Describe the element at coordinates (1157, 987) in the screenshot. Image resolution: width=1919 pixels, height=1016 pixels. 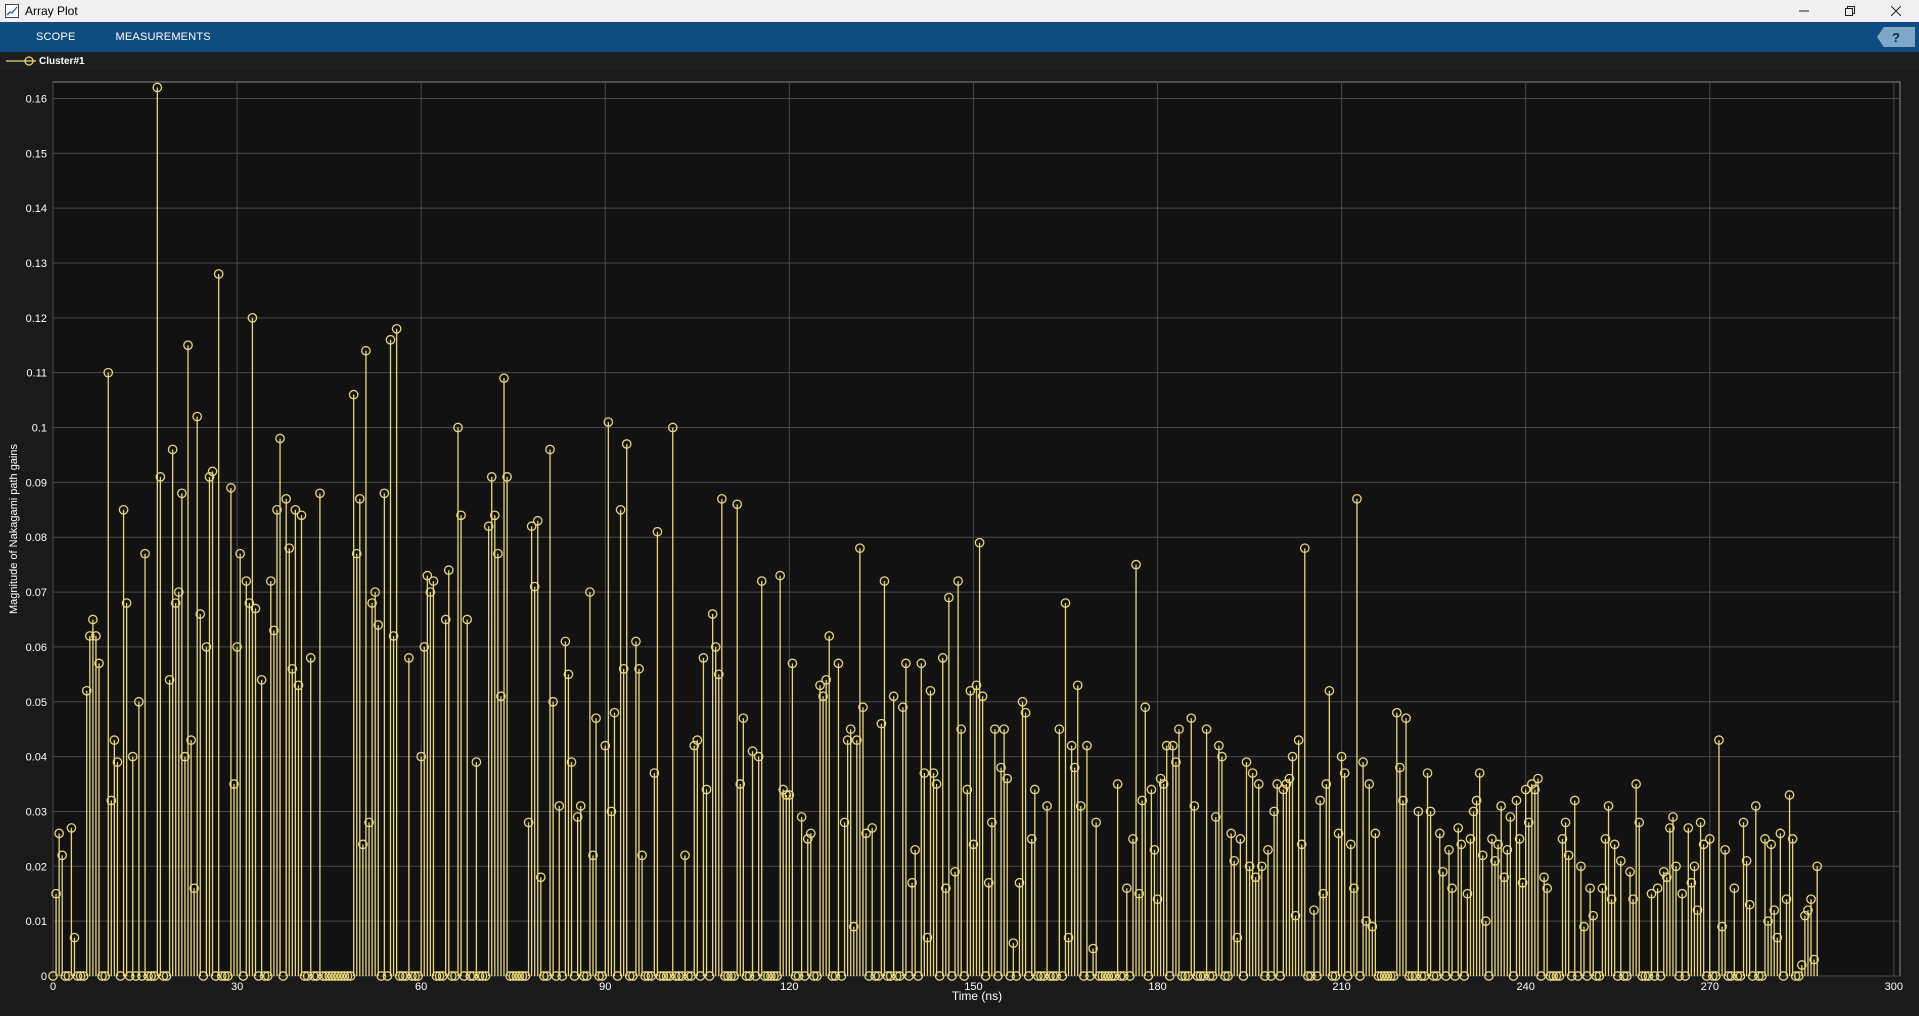
I see `x-tick-label: 180` at that location.